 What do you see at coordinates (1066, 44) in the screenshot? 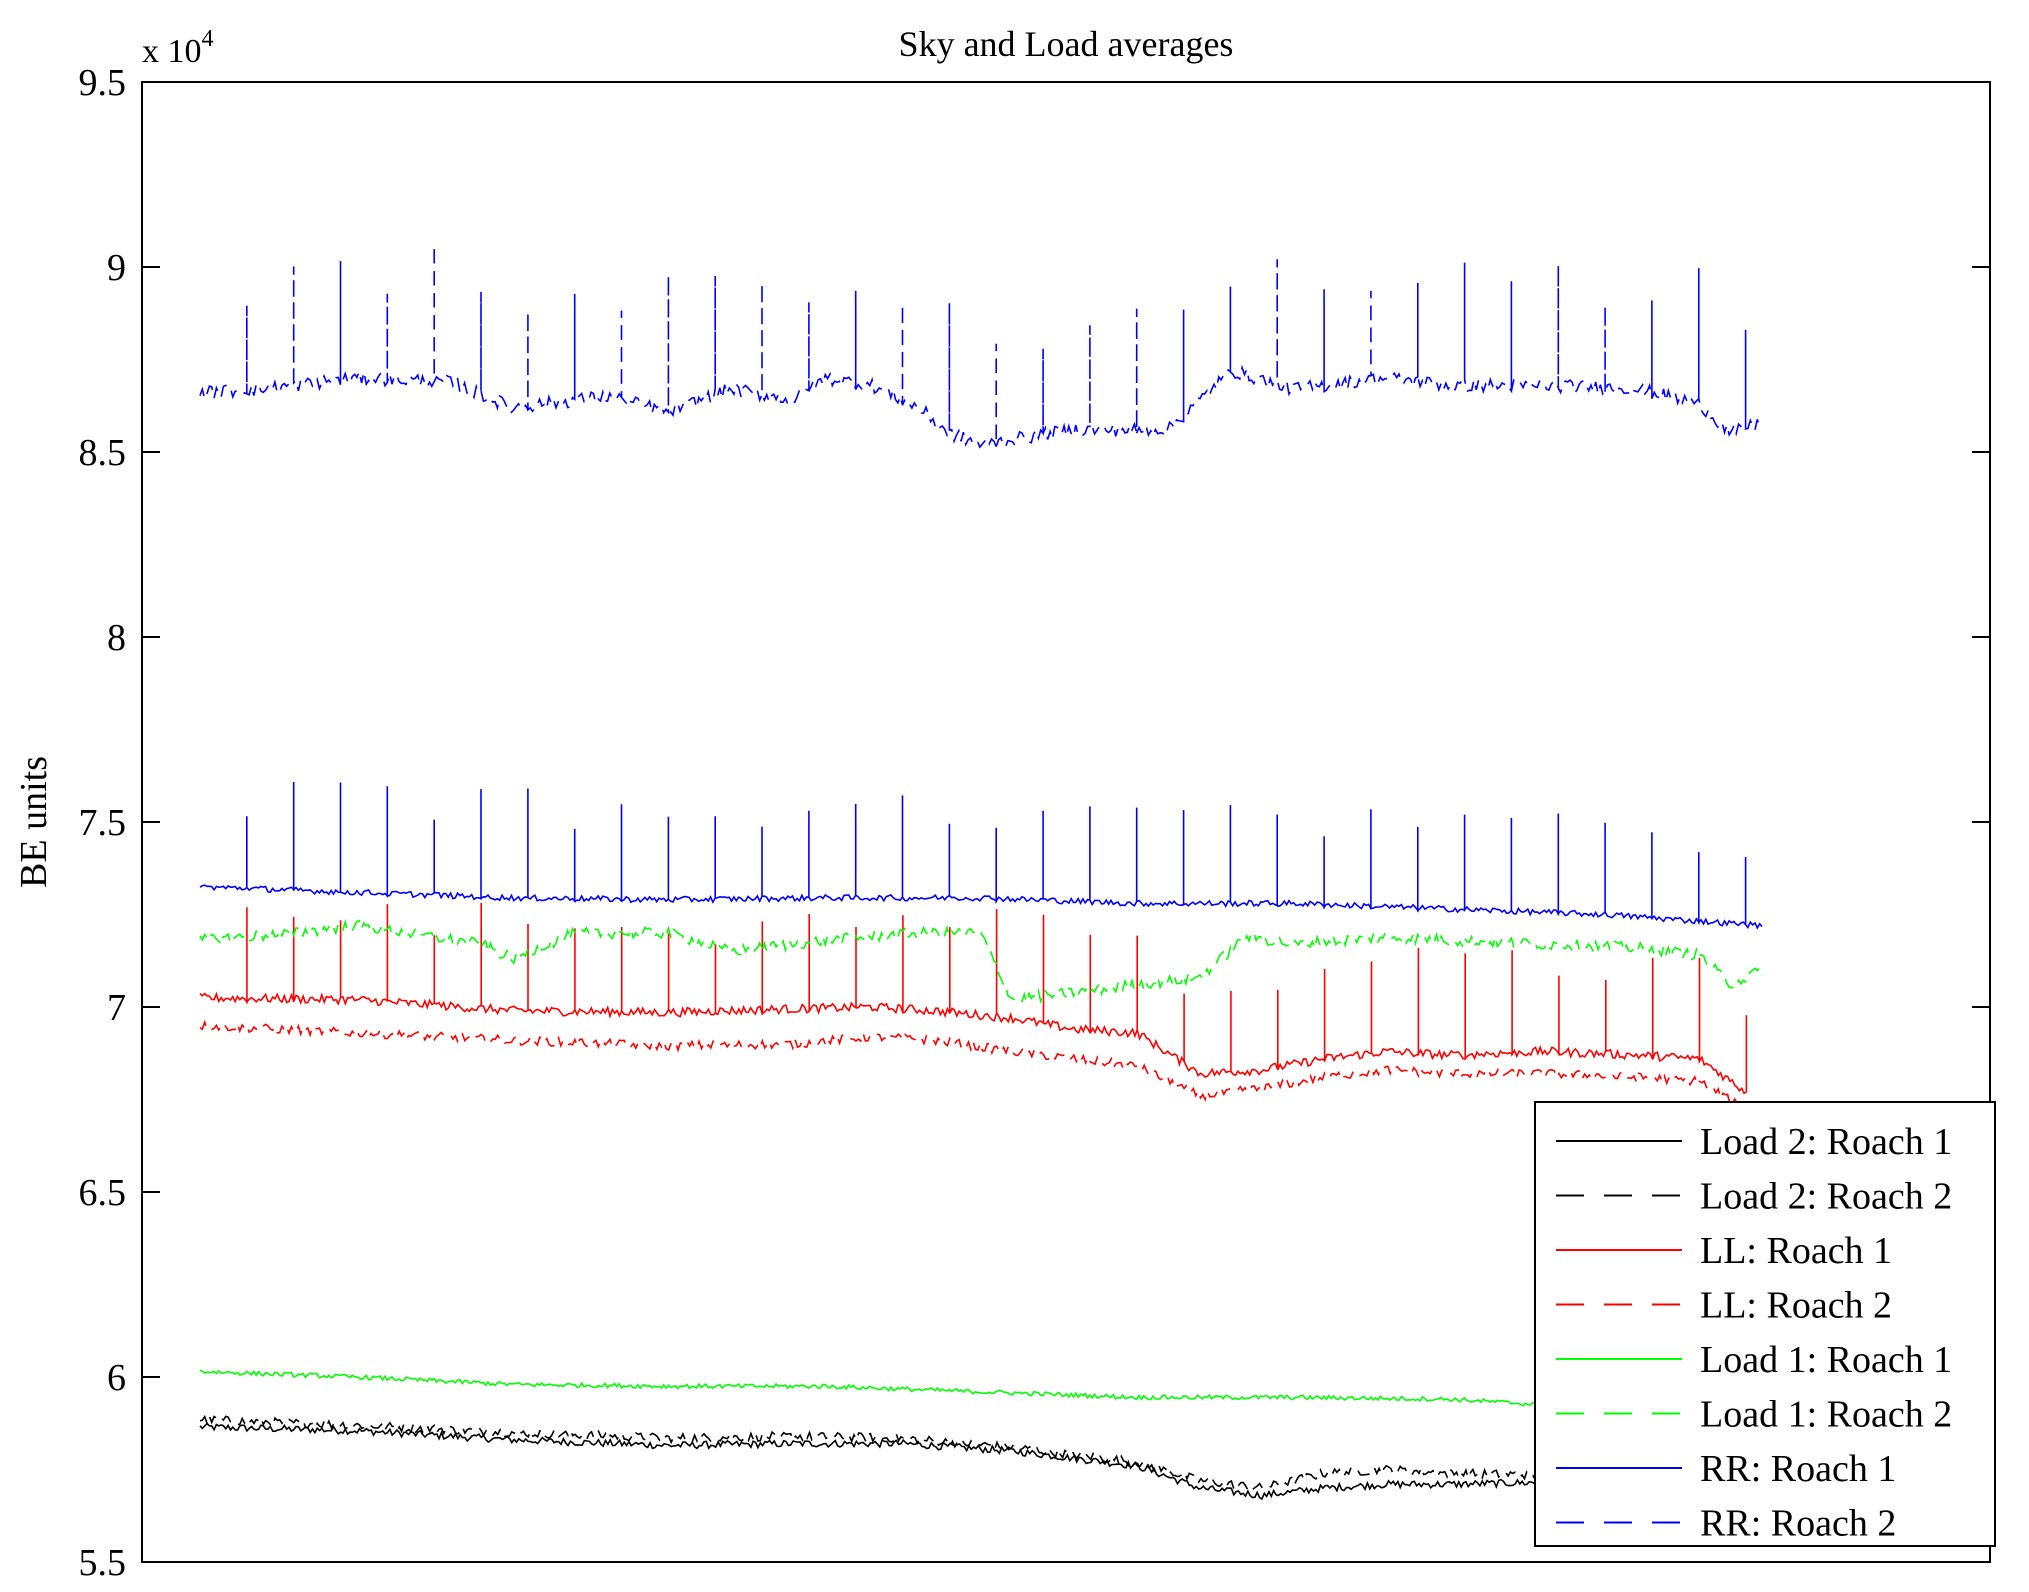
I see `chart-title: Sky and Load averages` at bounding box center [1066, 44].